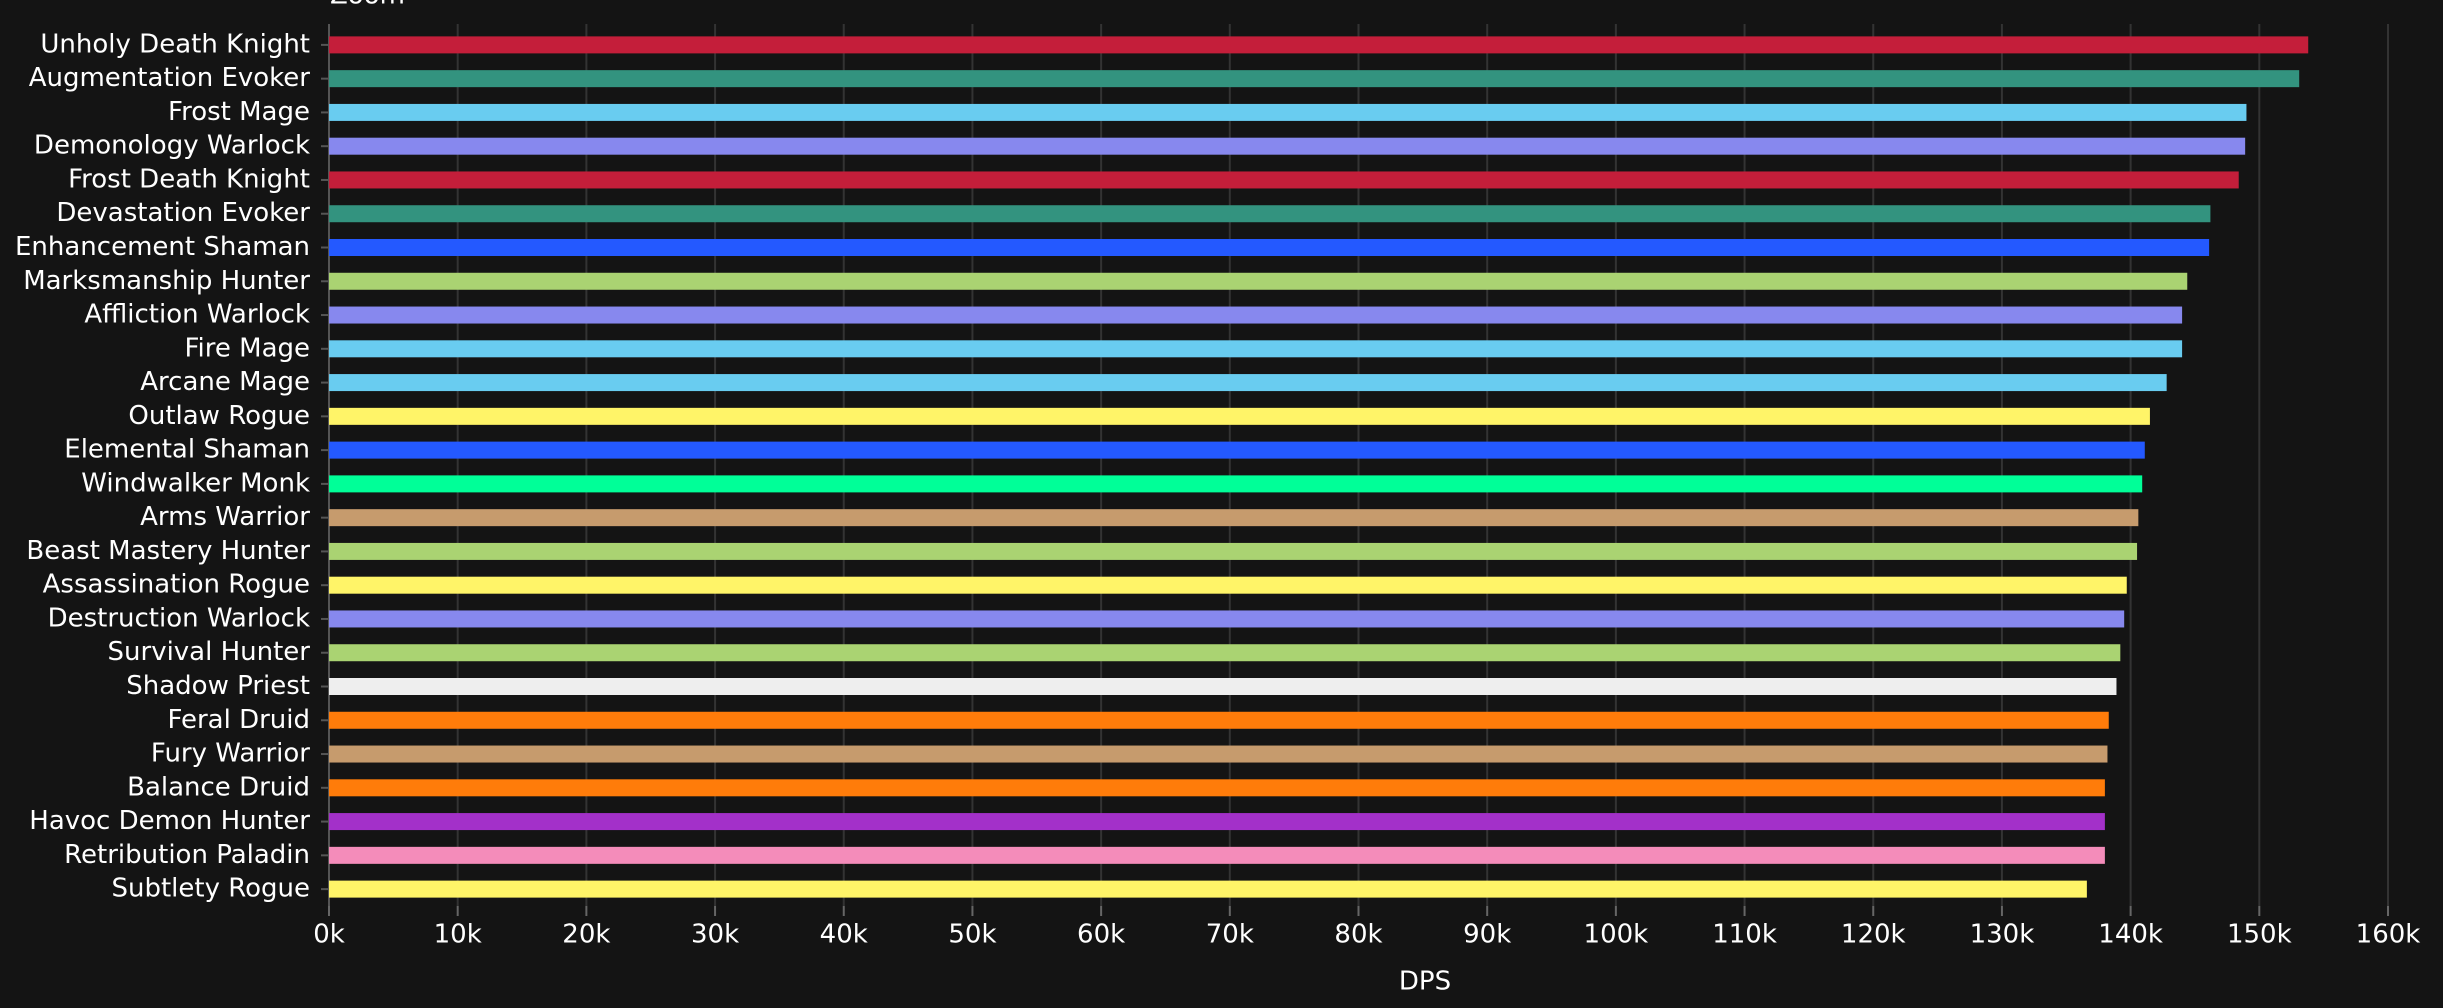 This screenshot has width=2443, height=1008. What do you see at coordinates (1358, 935) in the screenshot?
I see `x-tick-label: 80k` at bounding box center [1358, 935].